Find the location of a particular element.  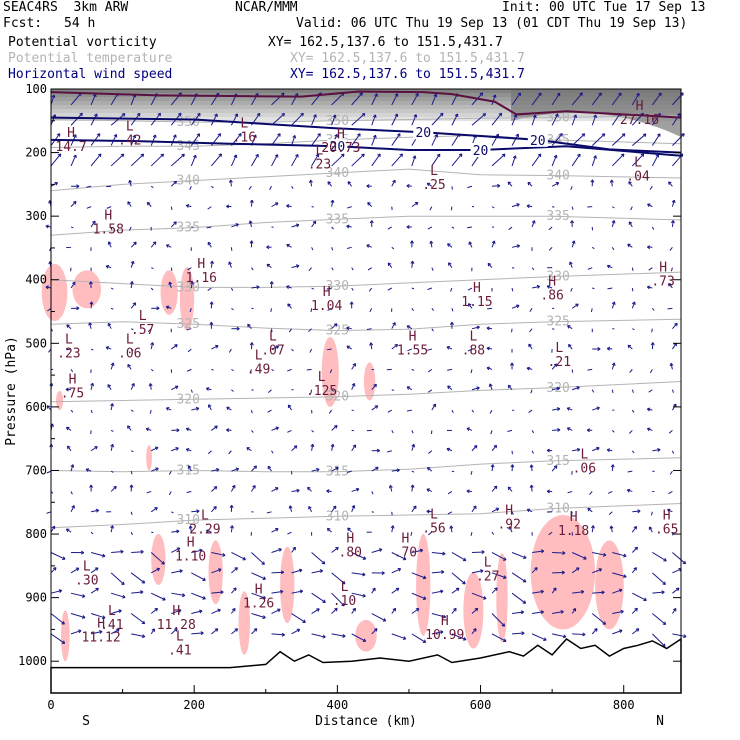

pv-extremum-value: 1.18 is located at coordinates (573, 531).